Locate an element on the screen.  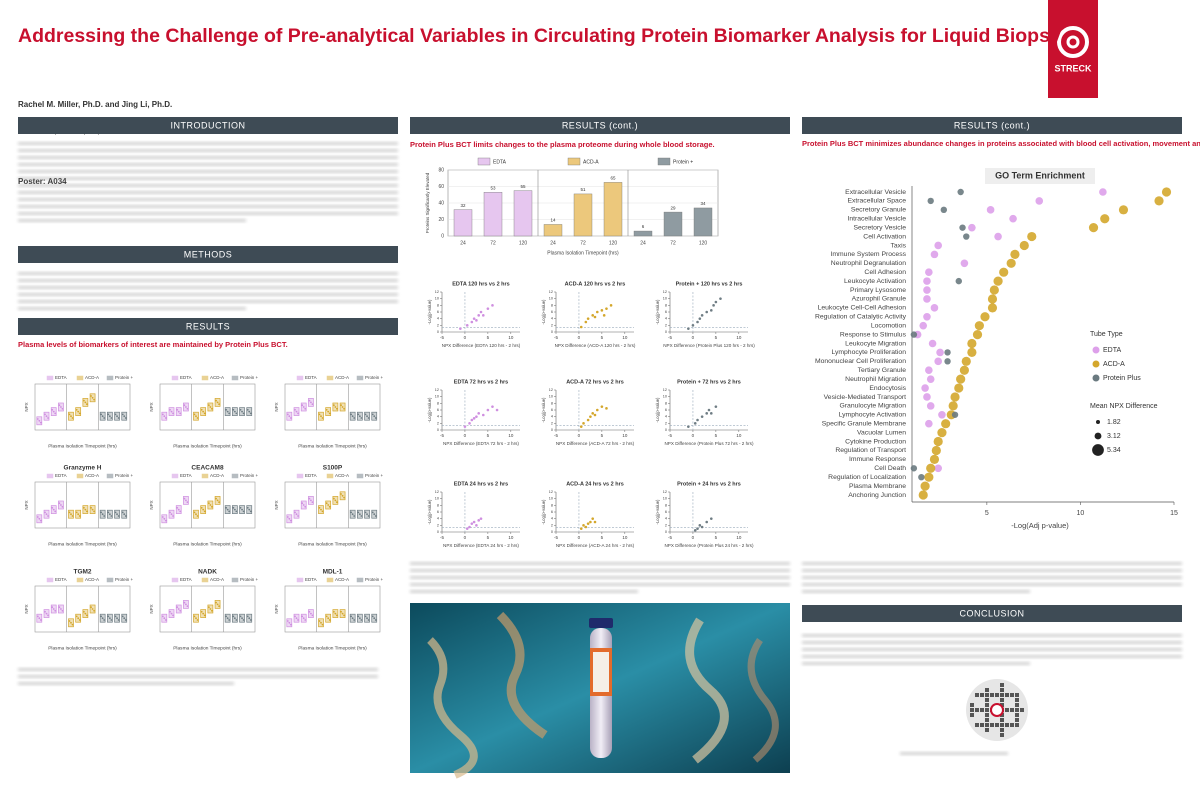
y-tick-label: Neutrophil Migration is located at coordinates (875, 379).